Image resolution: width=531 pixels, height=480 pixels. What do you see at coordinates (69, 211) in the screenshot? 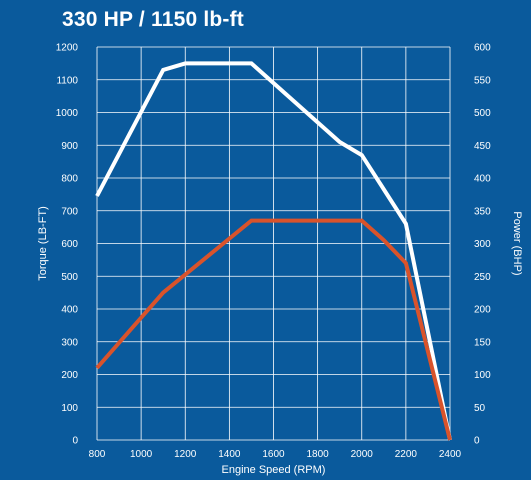
I see `y-left-tick-label: 700` at bounding box center [69, 211].